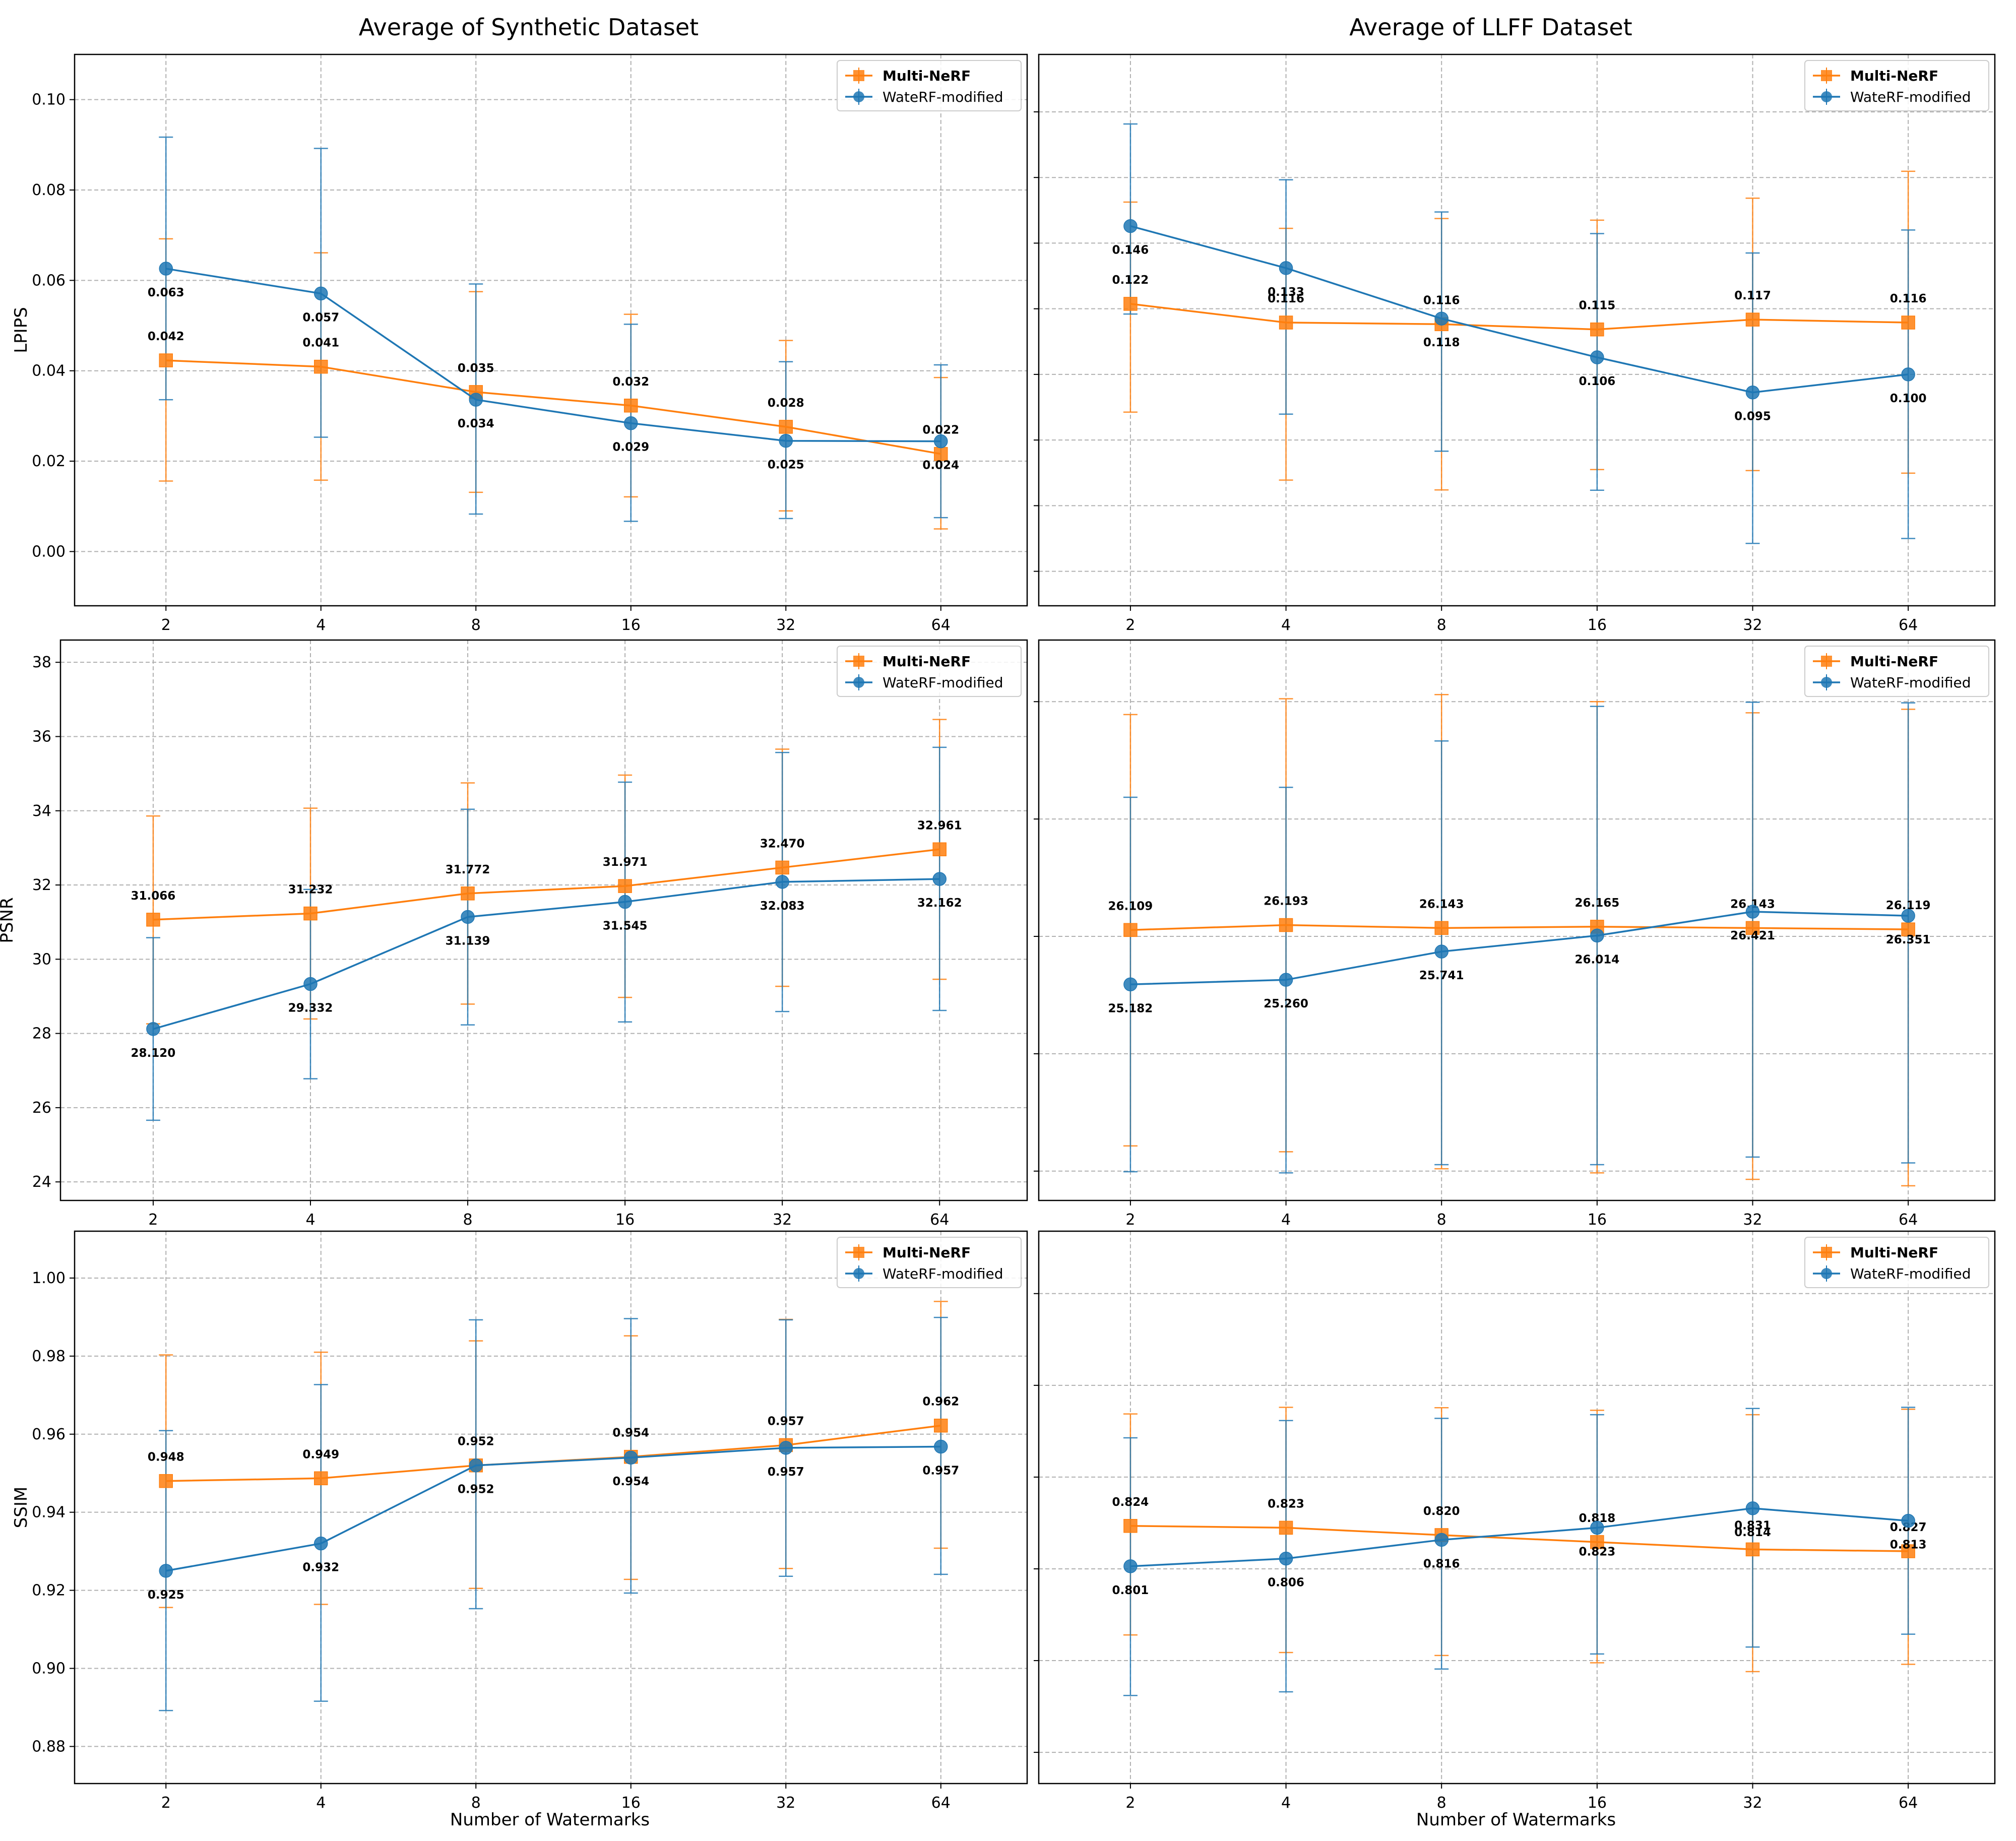 The width and height of the screenshot is (2016, 1841). Describe the element at coordinates (49, 1356) in the screenshot. I see `y-tick-label: 0.98` at that location.